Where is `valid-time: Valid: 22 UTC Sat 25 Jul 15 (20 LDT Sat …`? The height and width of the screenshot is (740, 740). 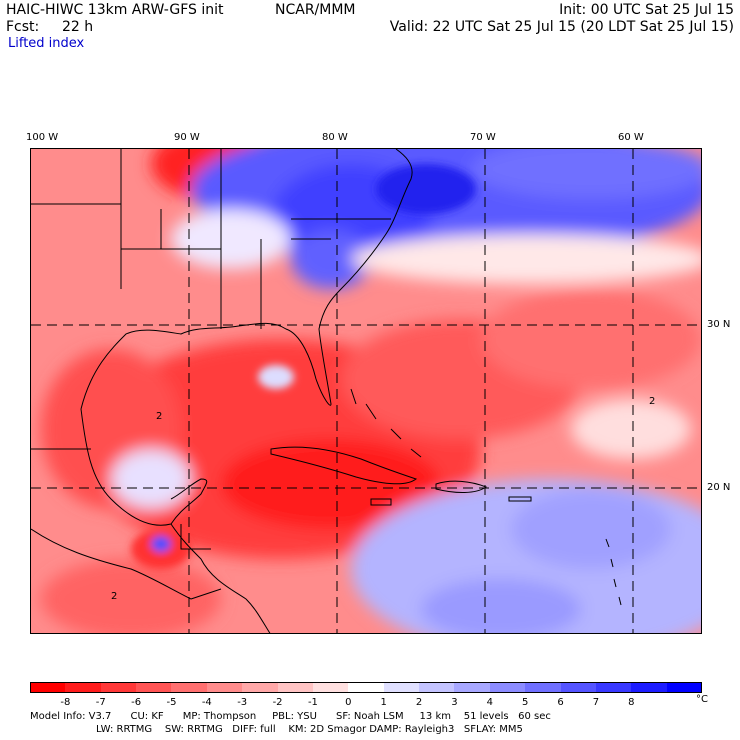 valid-time: Valid: 22 UTC Sat 25 Jul 15 (20 LDT Sat … is located at coordinates (561, 27).